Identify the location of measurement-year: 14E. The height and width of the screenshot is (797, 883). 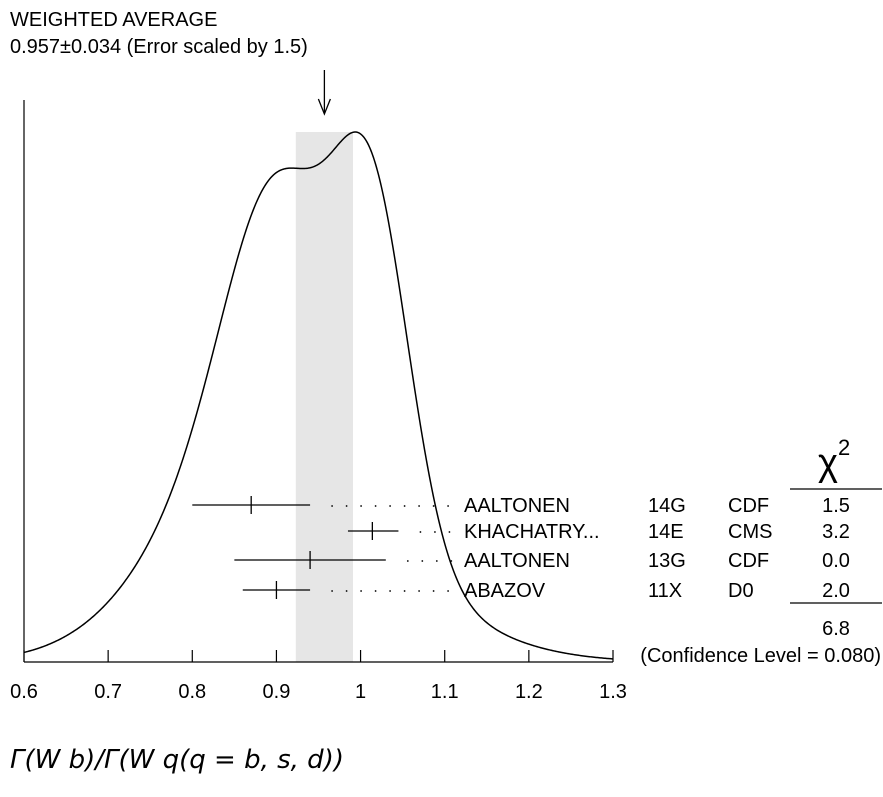
(666, 532).